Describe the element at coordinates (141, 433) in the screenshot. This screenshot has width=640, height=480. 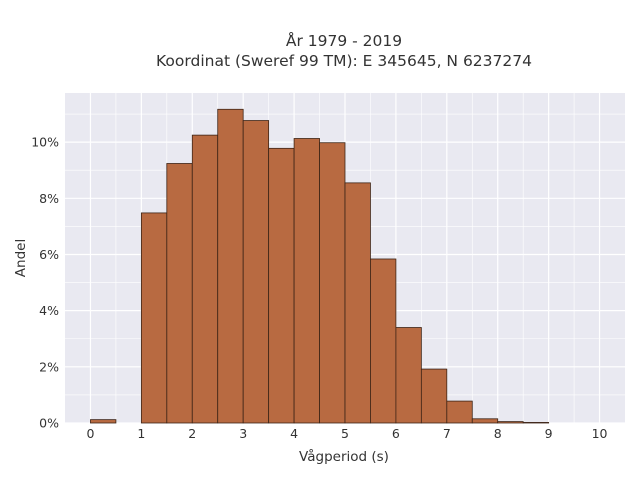
I see `x-tick-label: 1` at that location.